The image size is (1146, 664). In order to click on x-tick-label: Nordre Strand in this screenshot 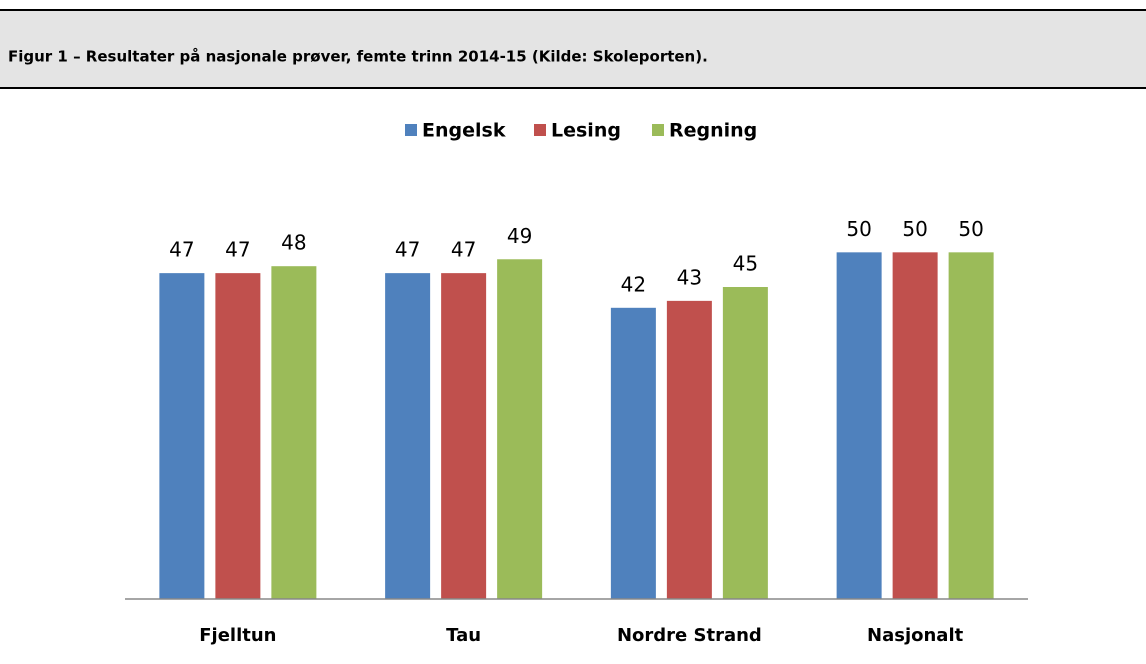, I will do `click(689, 635)`.